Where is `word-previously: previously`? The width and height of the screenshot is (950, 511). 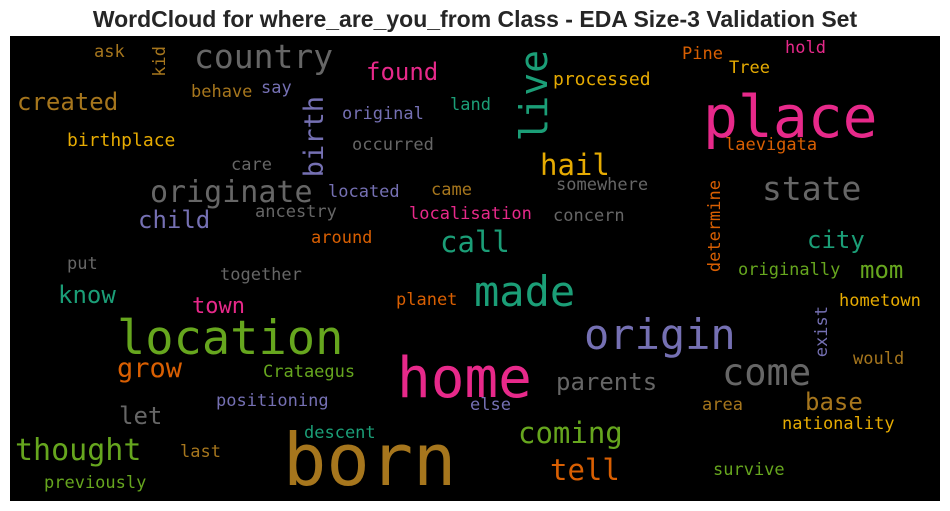
word-previously: previously is located at coordinates (95, 483).